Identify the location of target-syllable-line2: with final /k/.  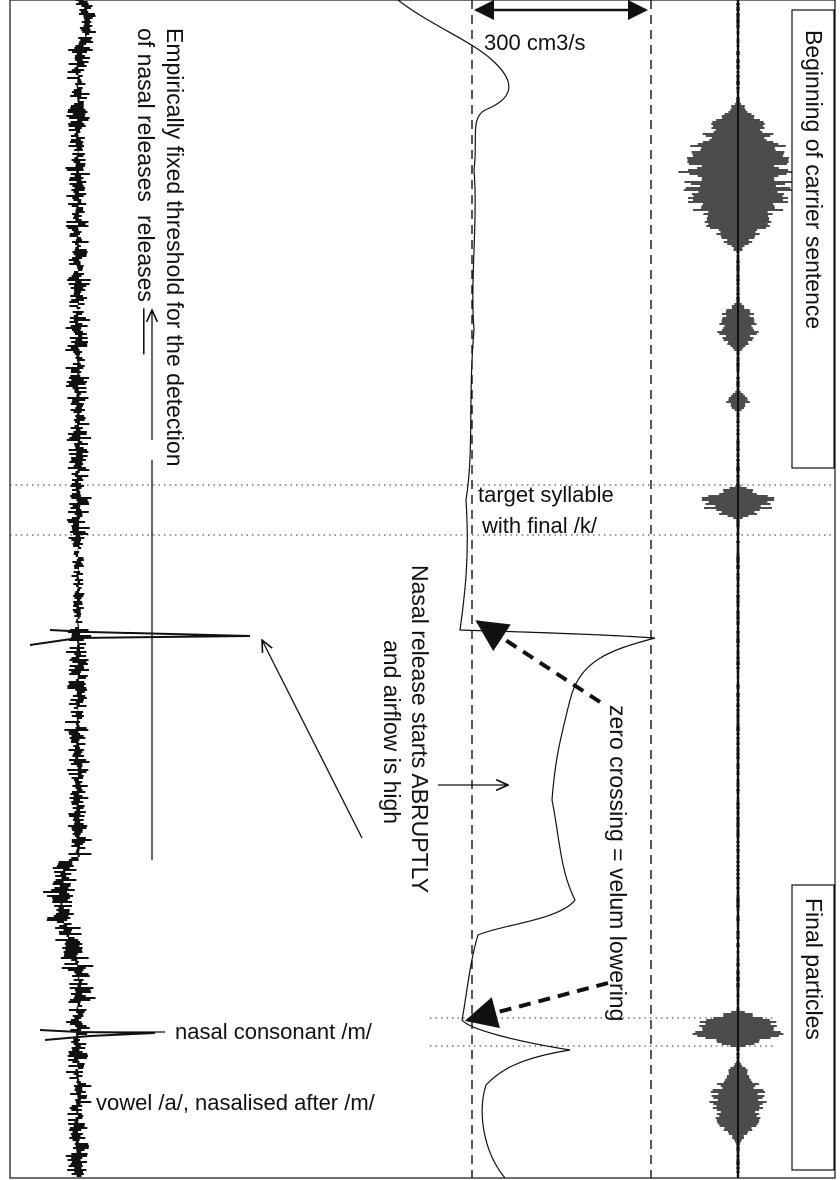
(539, 525).